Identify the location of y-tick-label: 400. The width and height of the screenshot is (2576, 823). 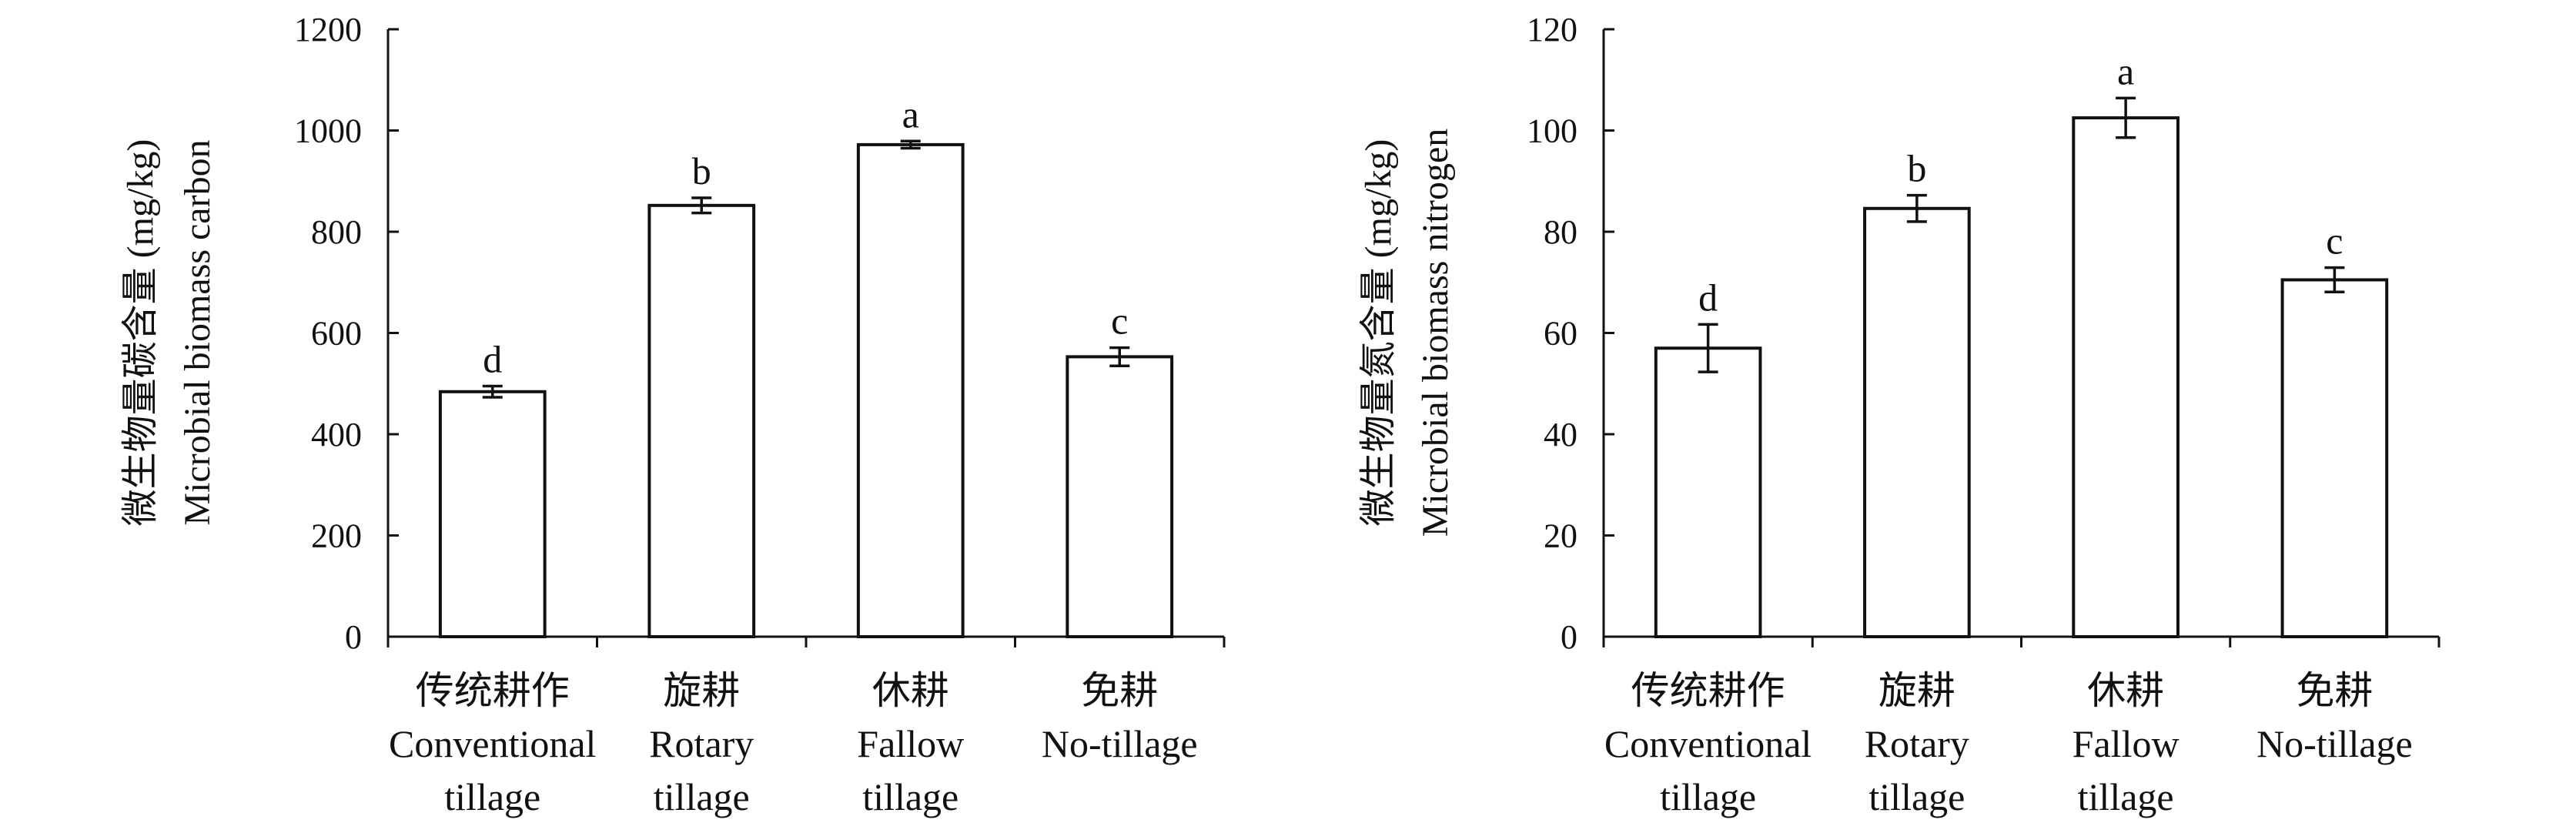
(336, 435).